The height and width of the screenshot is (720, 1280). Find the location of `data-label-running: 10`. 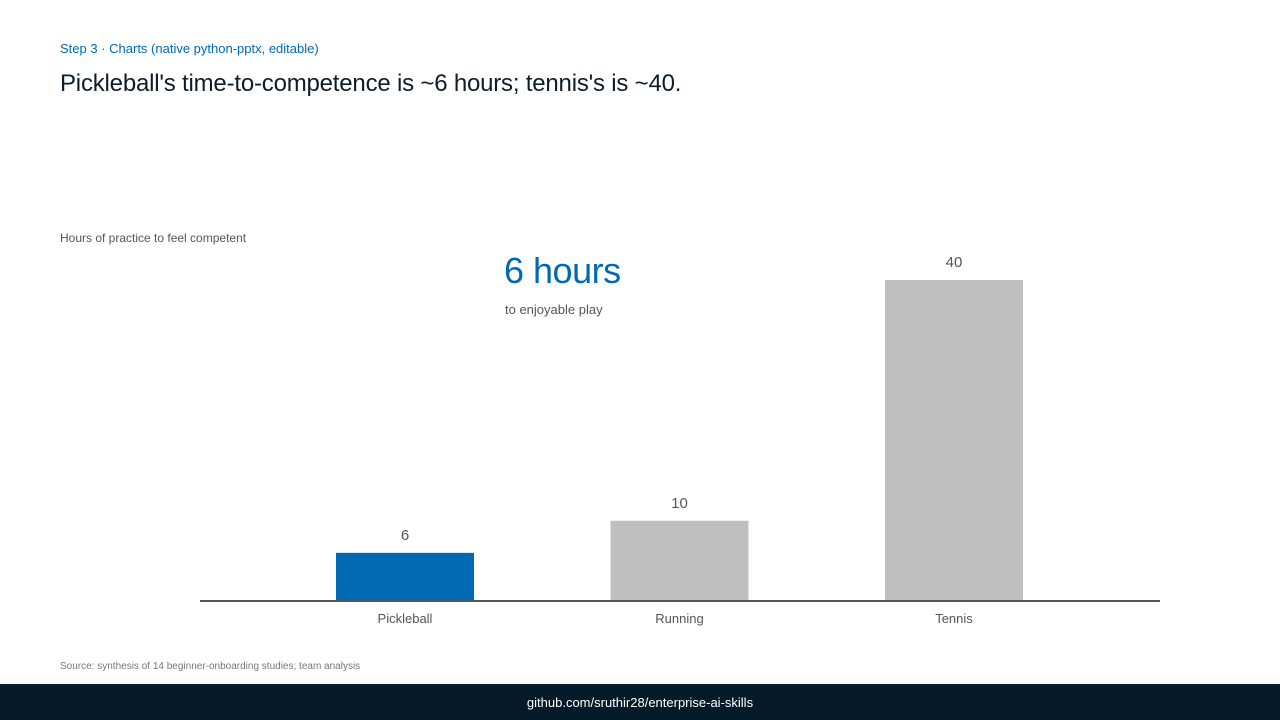

data-label-running: 10 is located at coordinates (679, 503).